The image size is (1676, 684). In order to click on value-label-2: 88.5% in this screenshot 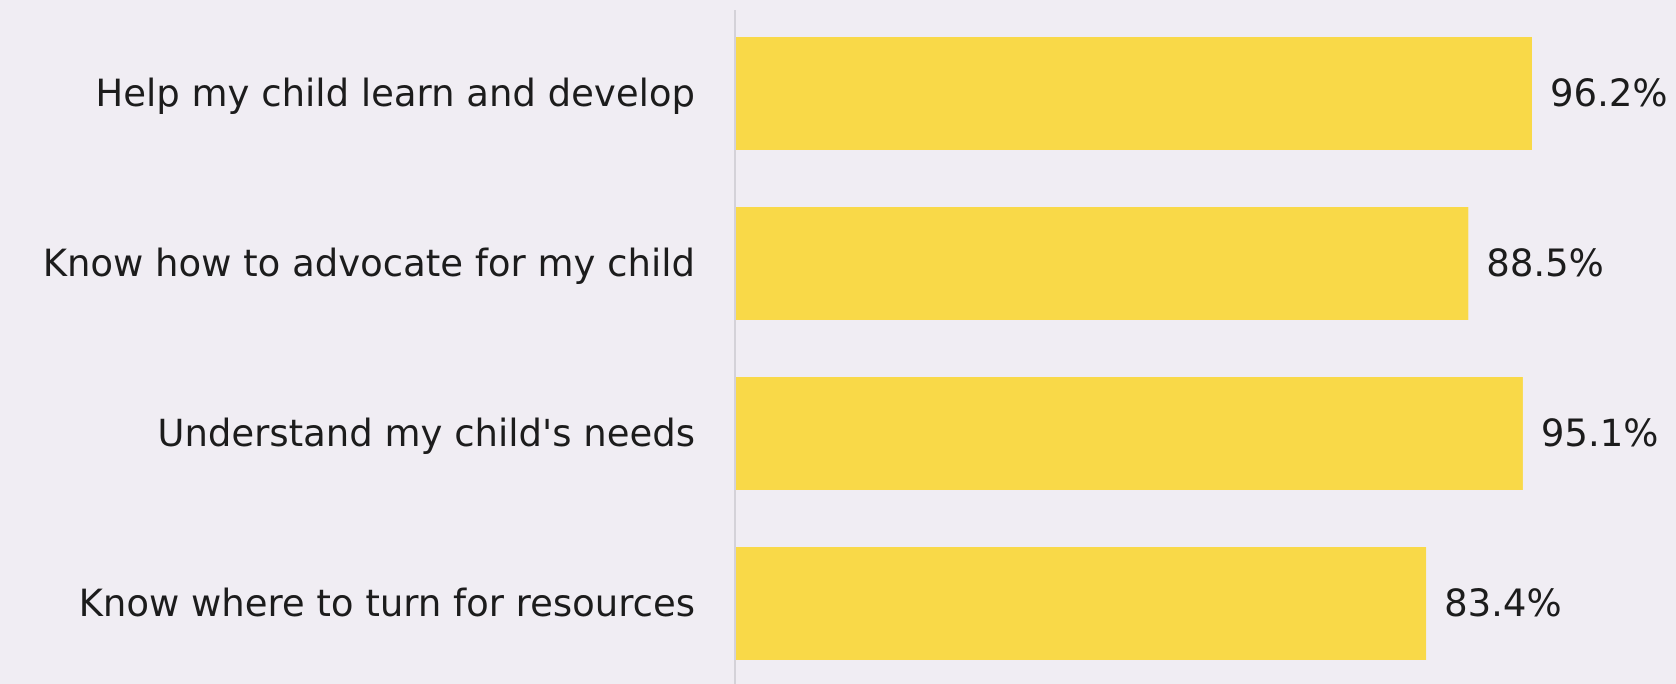, I will do `click(1545, 263)`.